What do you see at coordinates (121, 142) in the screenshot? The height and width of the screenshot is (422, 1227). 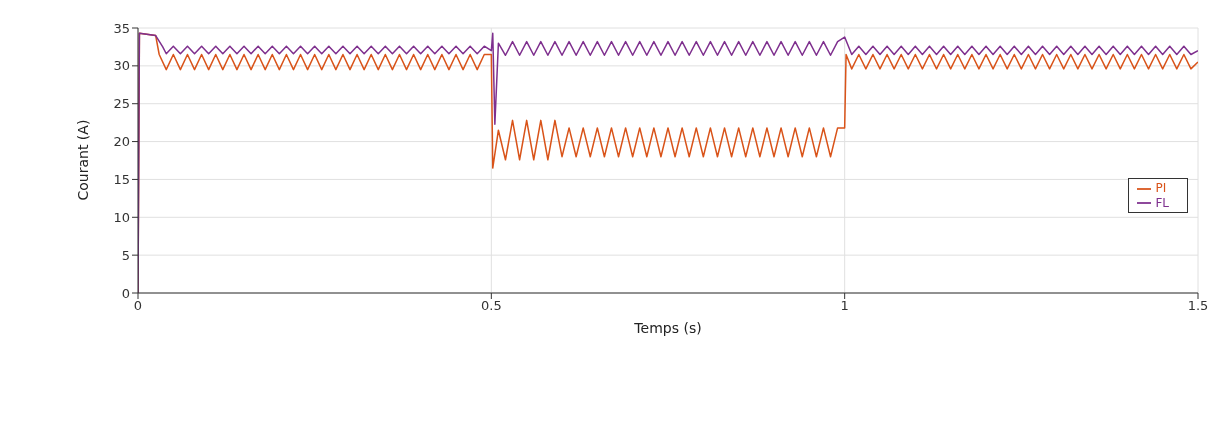 I see `y-tick-label: 20` at bounding box center [121, 142].